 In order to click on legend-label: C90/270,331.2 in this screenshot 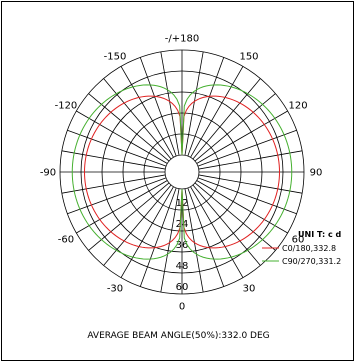, I will do `click(311, 261)`.